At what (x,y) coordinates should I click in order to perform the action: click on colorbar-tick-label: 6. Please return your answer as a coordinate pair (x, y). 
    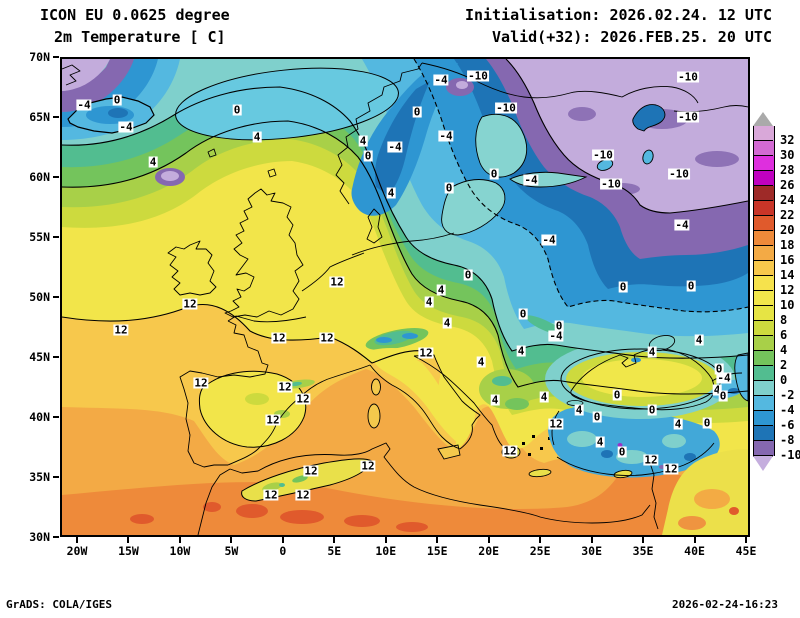
    Looking at the image, I should click on (784, 335).